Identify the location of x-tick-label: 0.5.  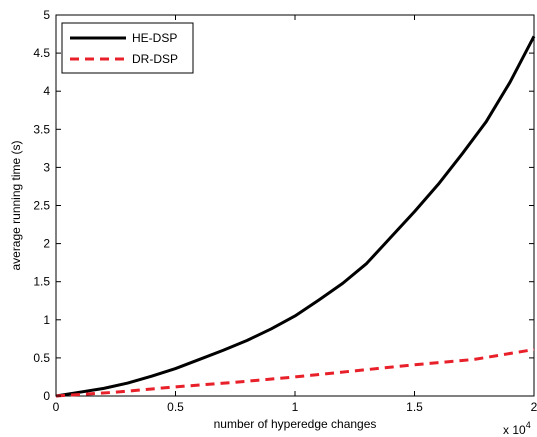
(175, 407).